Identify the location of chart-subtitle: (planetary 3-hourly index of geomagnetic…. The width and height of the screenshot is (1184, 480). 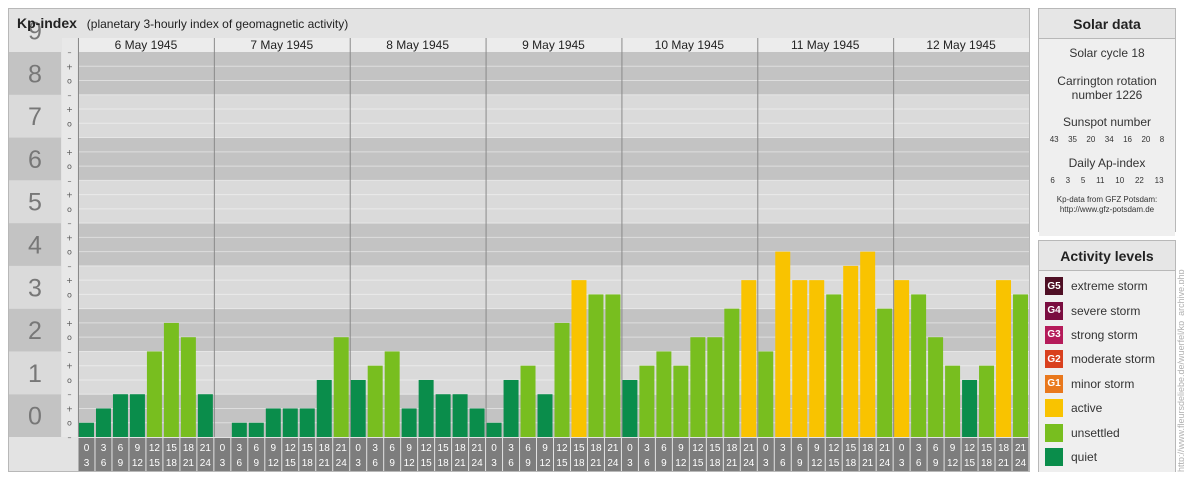
(217, 24).